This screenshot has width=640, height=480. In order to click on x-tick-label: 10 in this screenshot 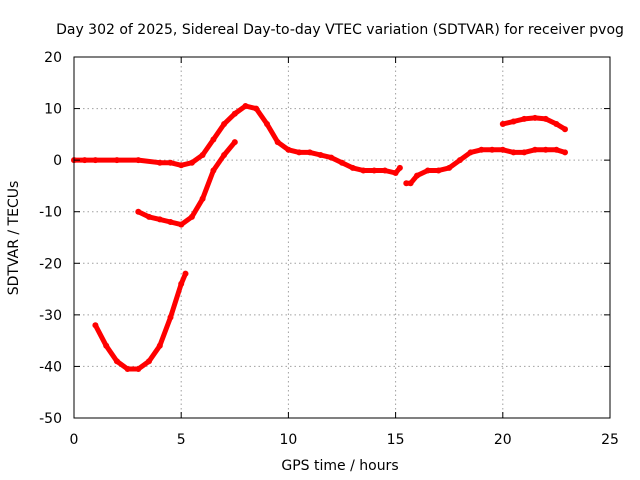, I will do `click(288, 440)`.